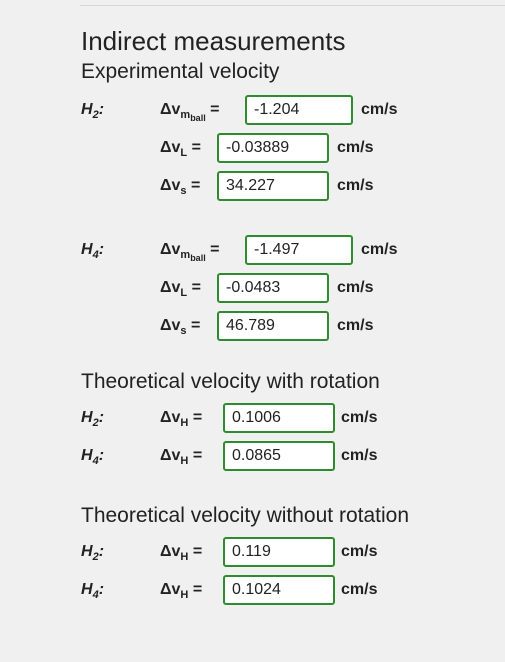 This screenshot has width=505, height=662. I want to click on norot-h2-row: H2: ΔvH = cm/s, so click(291, 553).